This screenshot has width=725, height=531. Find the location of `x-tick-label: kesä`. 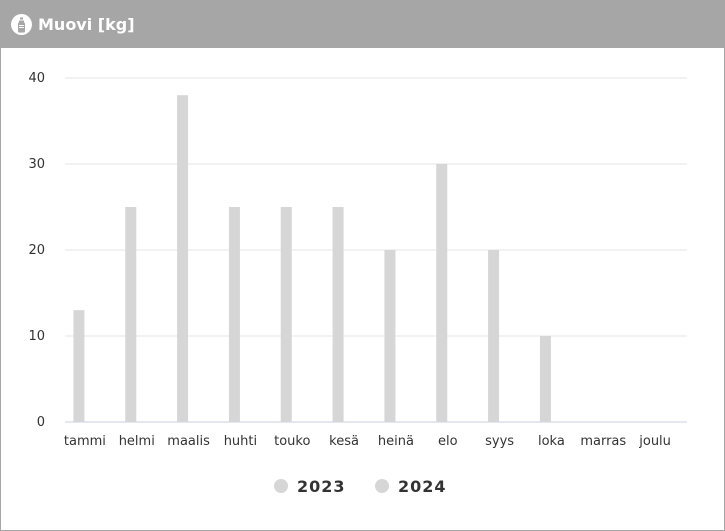

x-tick-label: kesä is located at coordinates (344, 441).